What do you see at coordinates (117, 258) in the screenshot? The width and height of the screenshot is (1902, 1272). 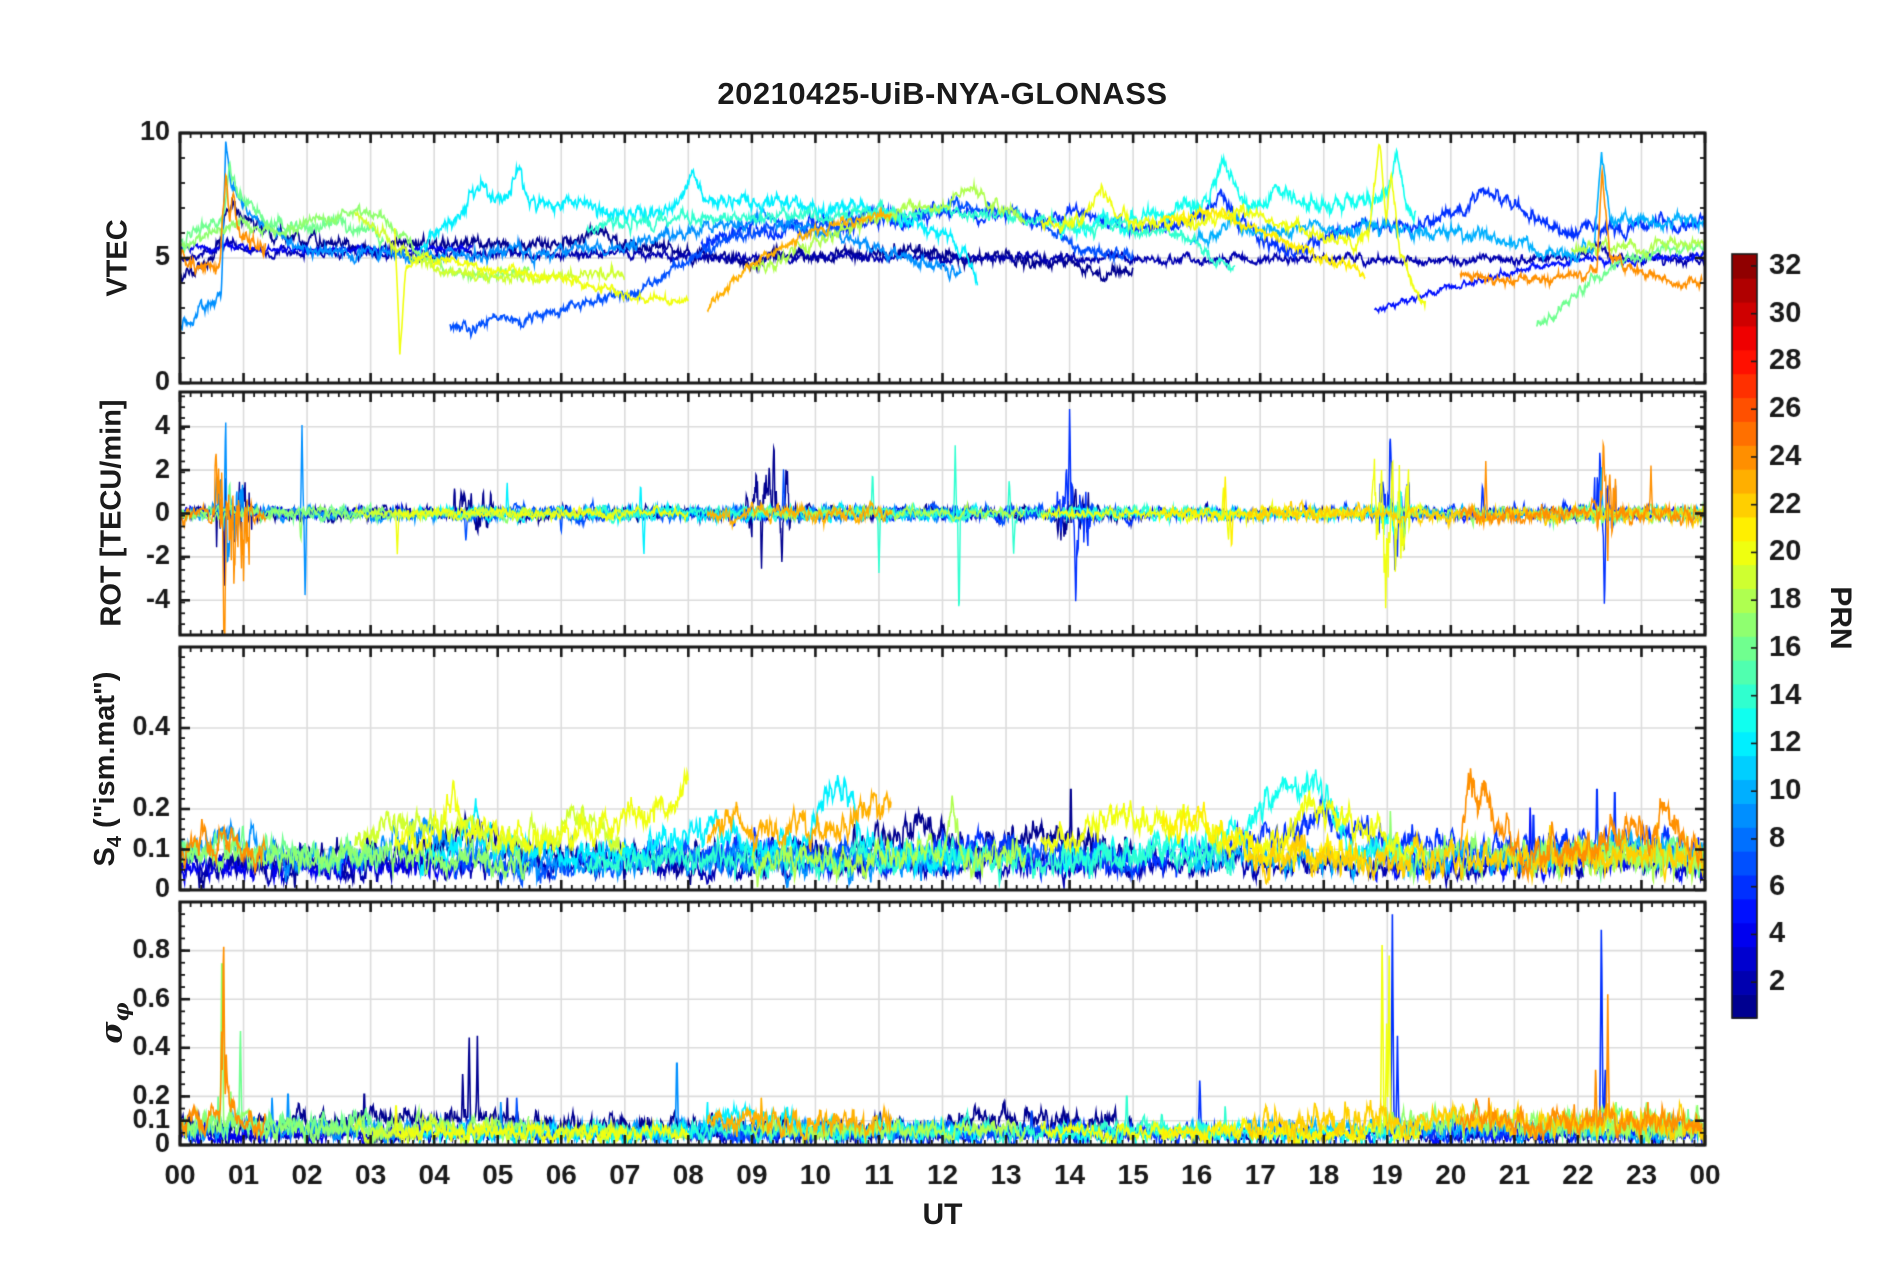 I see `ylabel-vtec: VTEC` at bounding box center [117, 258].